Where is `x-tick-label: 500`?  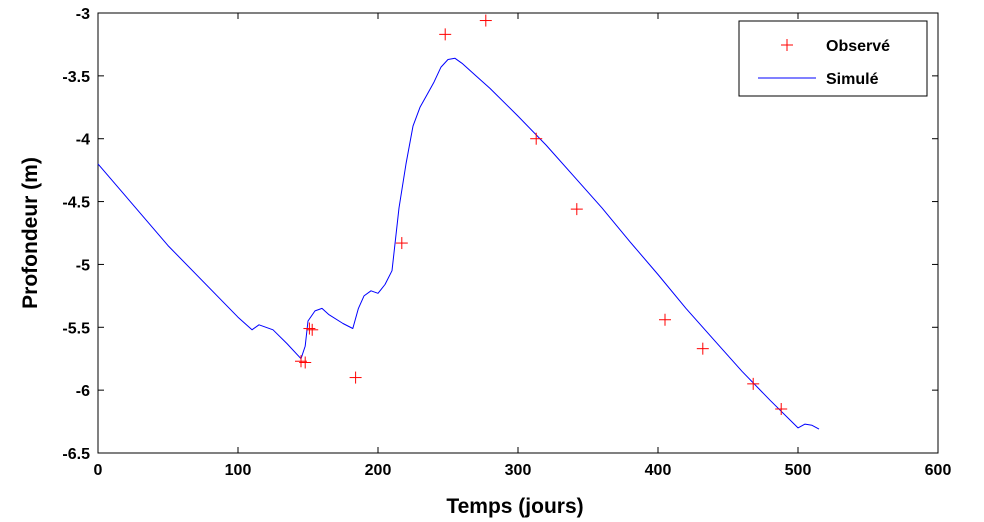
x-tick-label: 500 is located at coordinates (798, 470).